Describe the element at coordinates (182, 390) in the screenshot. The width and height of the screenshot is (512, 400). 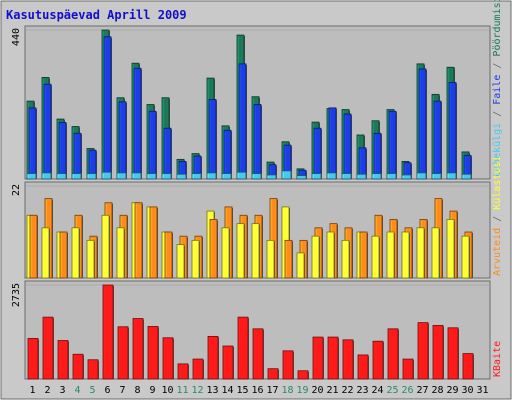
I see `x-tick-label-11: 11` at that location.